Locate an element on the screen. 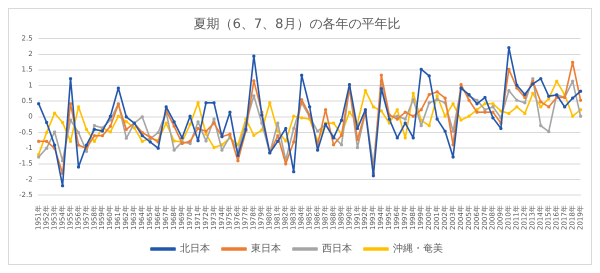 This screenshot has width=600, height=273. chart-title: 夏期（6、7、8月）の各年の平年比 is located at coordinates (297, 24).